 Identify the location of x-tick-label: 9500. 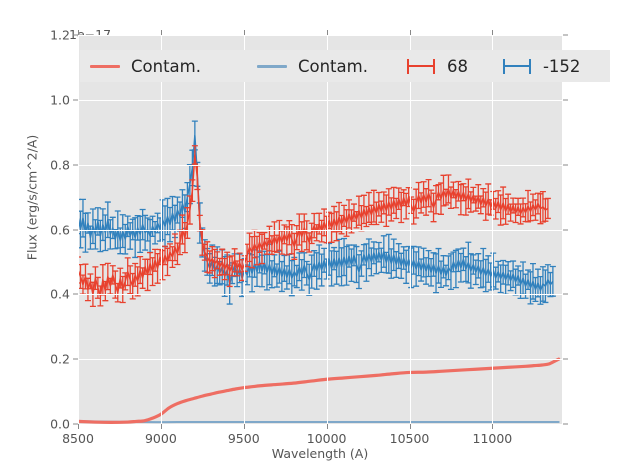
(243, 438).